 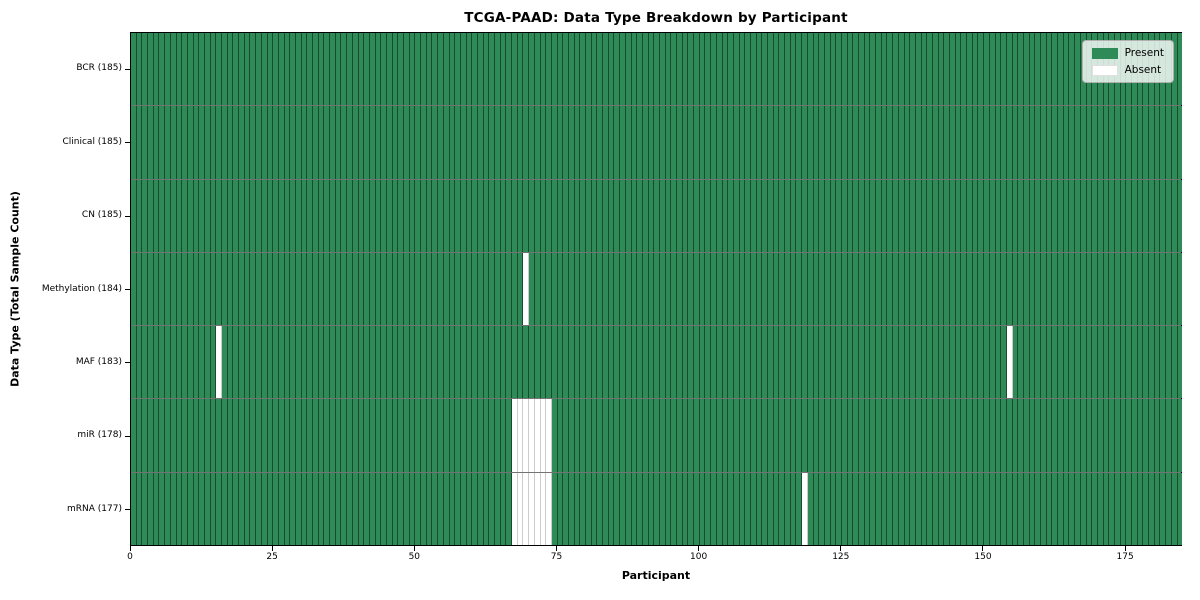 I want to click on legend-item-absent: Absent, so click(x=1127, y=70).